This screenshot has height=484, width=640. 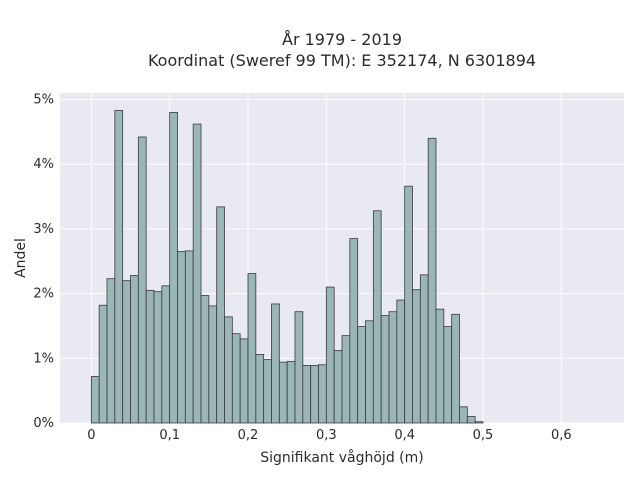 What do you see at coordinates (43, 294) in the screenshot?
I see `y-tick-label: 2%` at bounding box center [43, 294].